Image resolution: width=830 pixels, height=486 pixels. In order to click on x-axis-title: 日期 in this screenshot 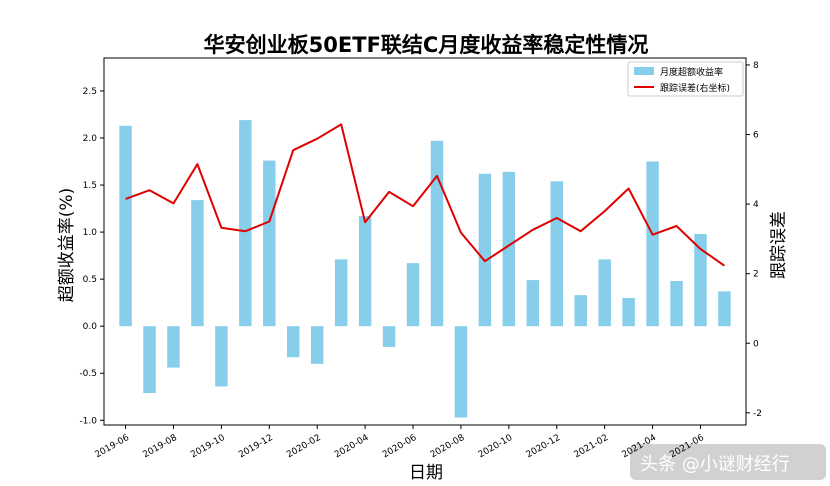, I will do `click(426, 473)`.